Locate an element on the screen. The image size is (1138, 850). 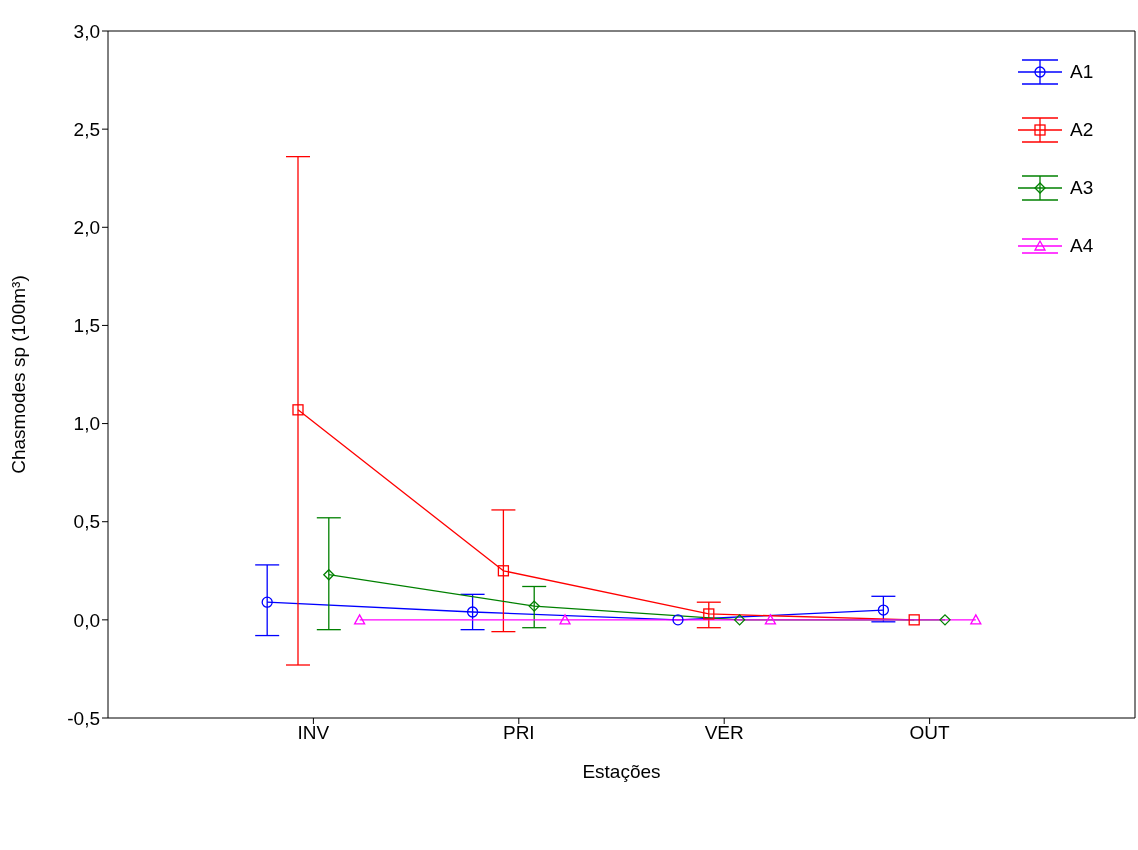
y-tick-label: -0,5 is located at coordinates (83, 718).